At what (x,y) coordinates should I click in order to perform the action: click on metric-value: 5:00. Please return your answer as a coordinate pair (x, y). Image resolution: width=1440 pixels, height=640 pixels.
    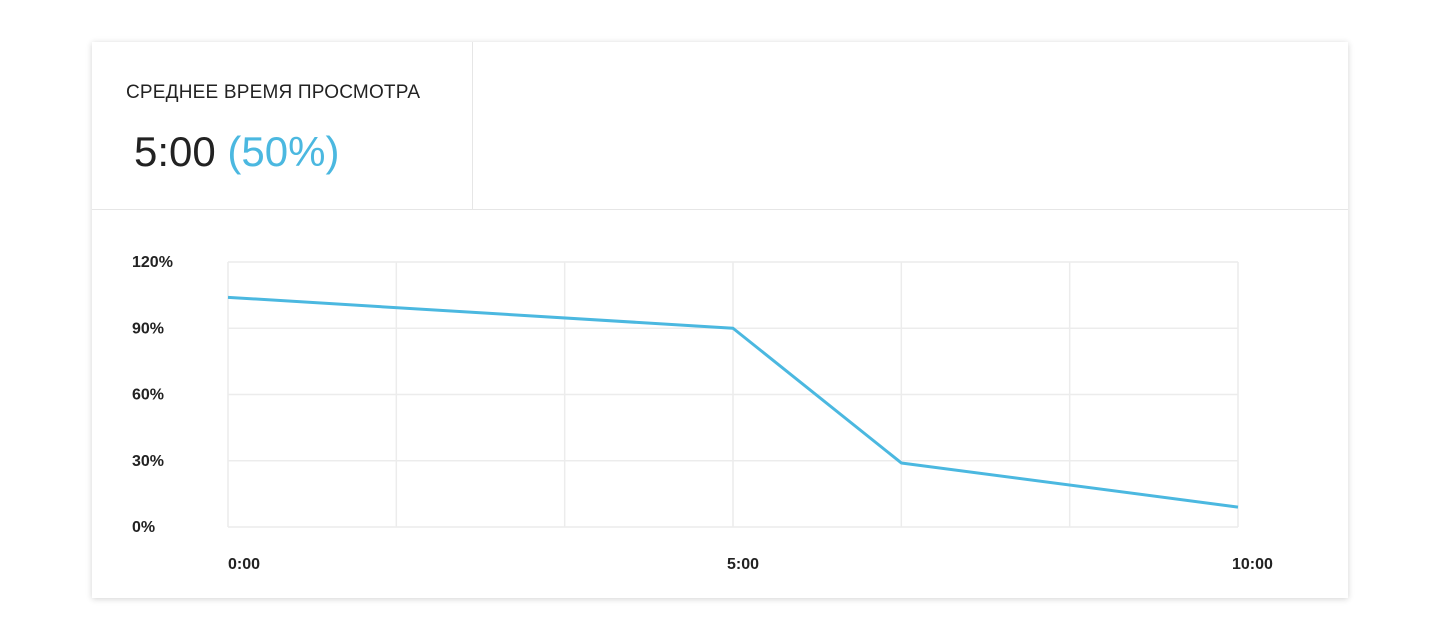
    Looking at the image, I should click on (175, 151).